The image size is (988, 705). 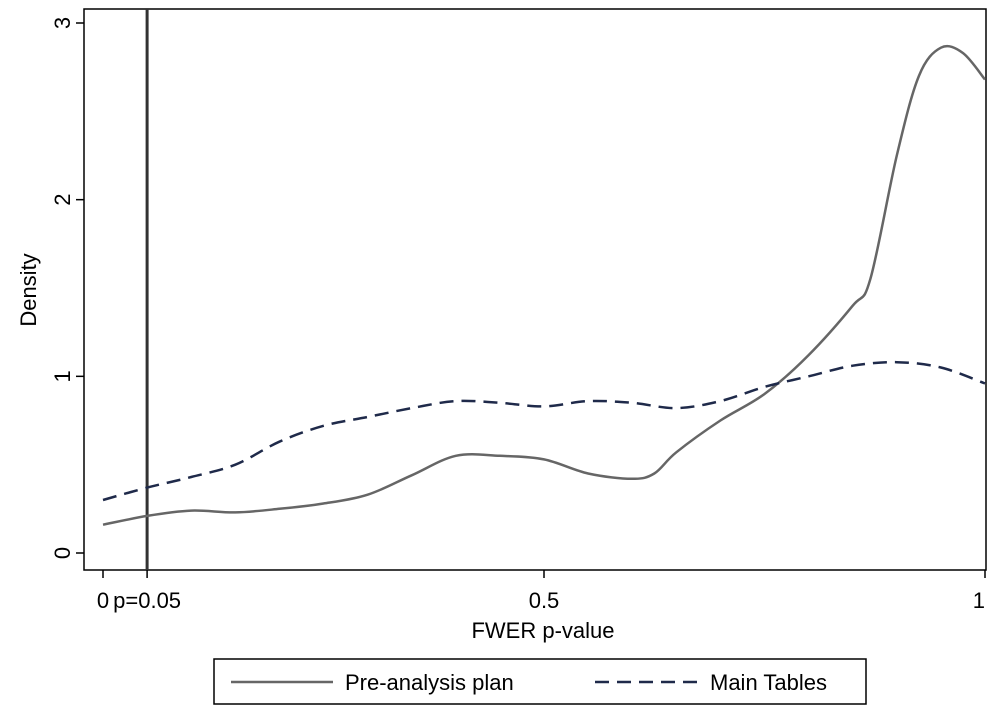 I want to click on y-tick-label: 3, so click(x=62, y=23).